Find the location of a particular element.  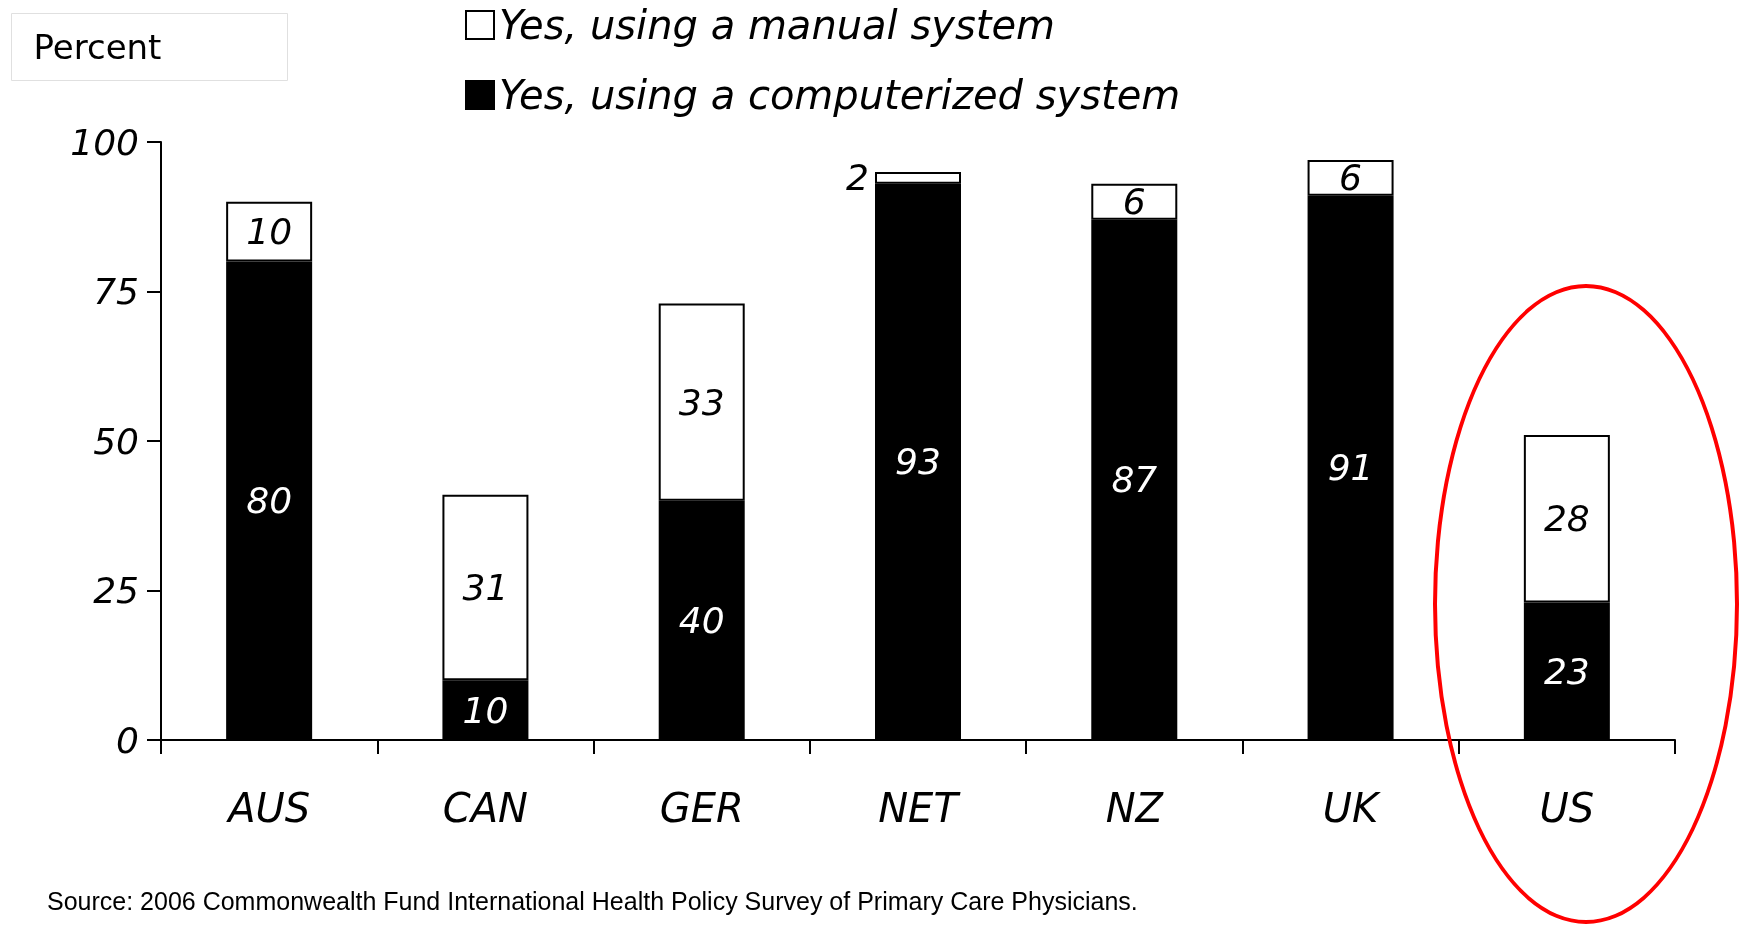

y-tick-label: 25 is located at coordinates (116, 590).